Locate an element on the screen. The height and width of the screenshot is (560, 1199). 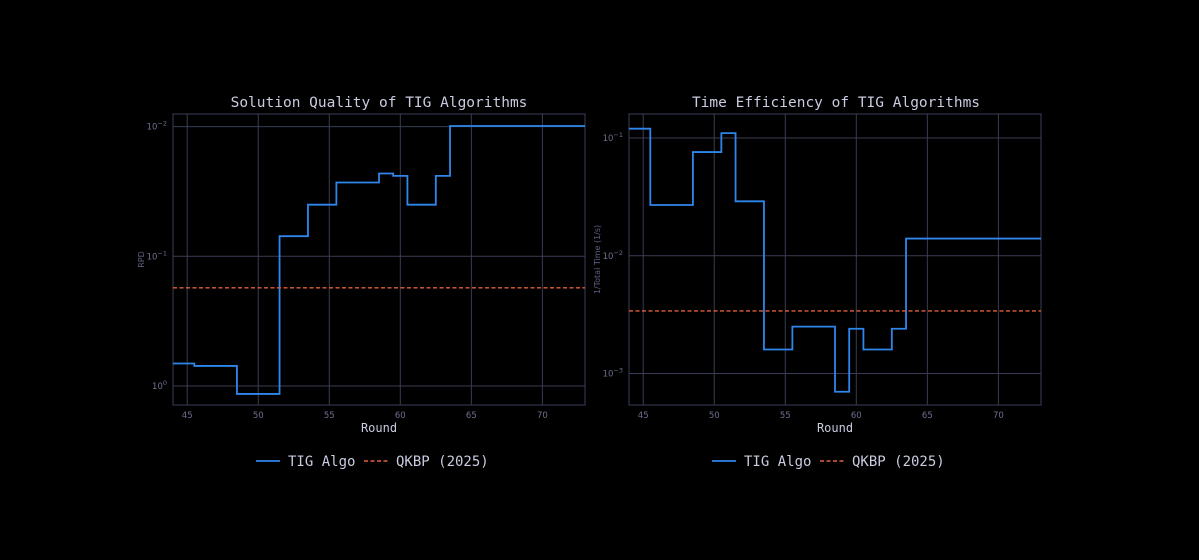
chart-title: Time Efficiency of TIG Algorithms is located at coordinates (836, 103).